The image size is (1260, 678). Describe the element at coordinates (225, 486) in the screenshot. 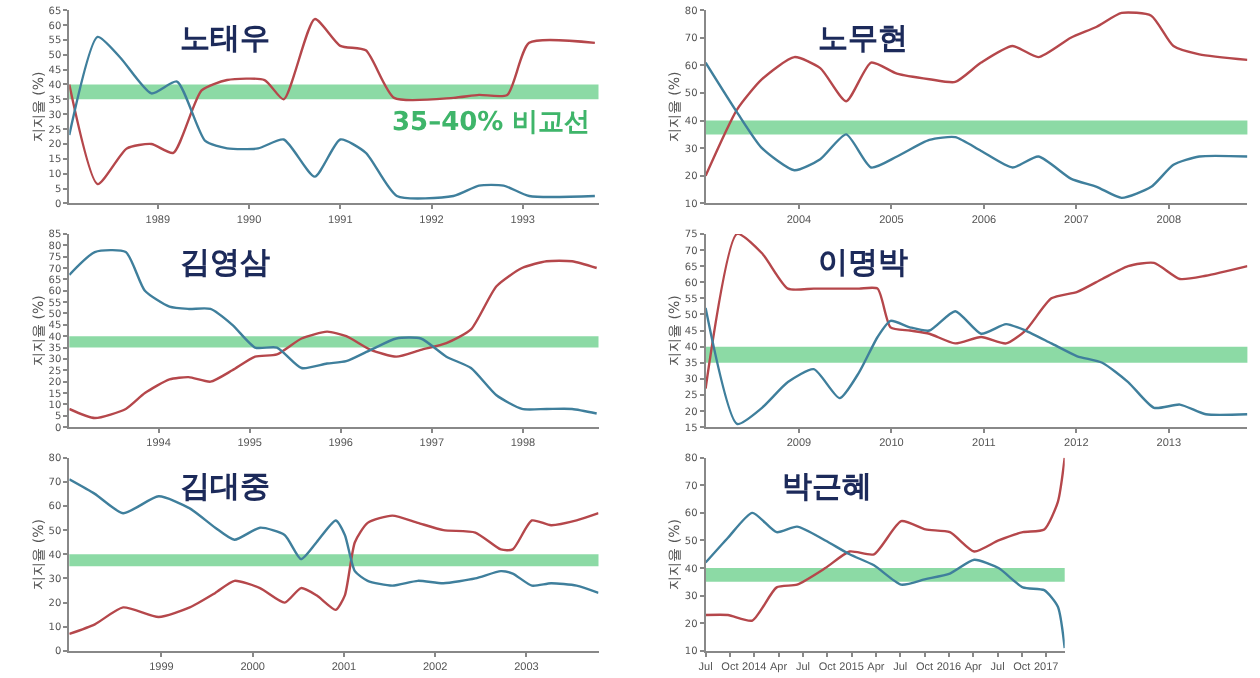

I see `chart-title: 김대중` at that location.